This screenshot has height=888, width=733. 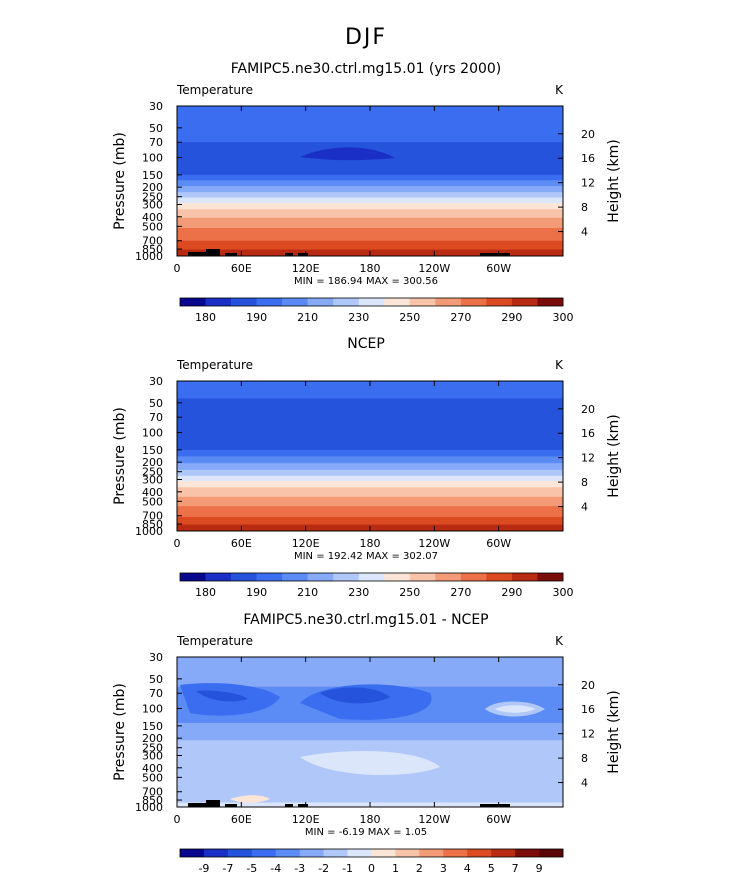 I want to click on min-max-label: MIN = -6.19 MAX = 1.05, so click(x=366, y=832).